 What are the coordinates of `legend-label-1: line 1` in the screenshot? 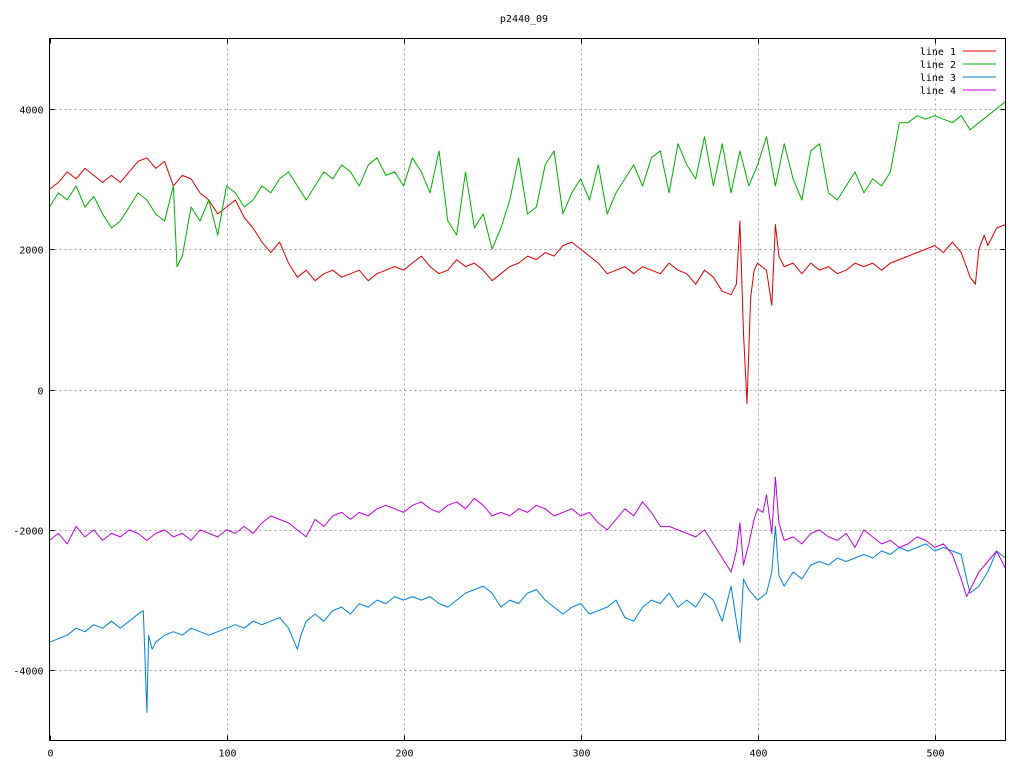 It's located at (938, 52).